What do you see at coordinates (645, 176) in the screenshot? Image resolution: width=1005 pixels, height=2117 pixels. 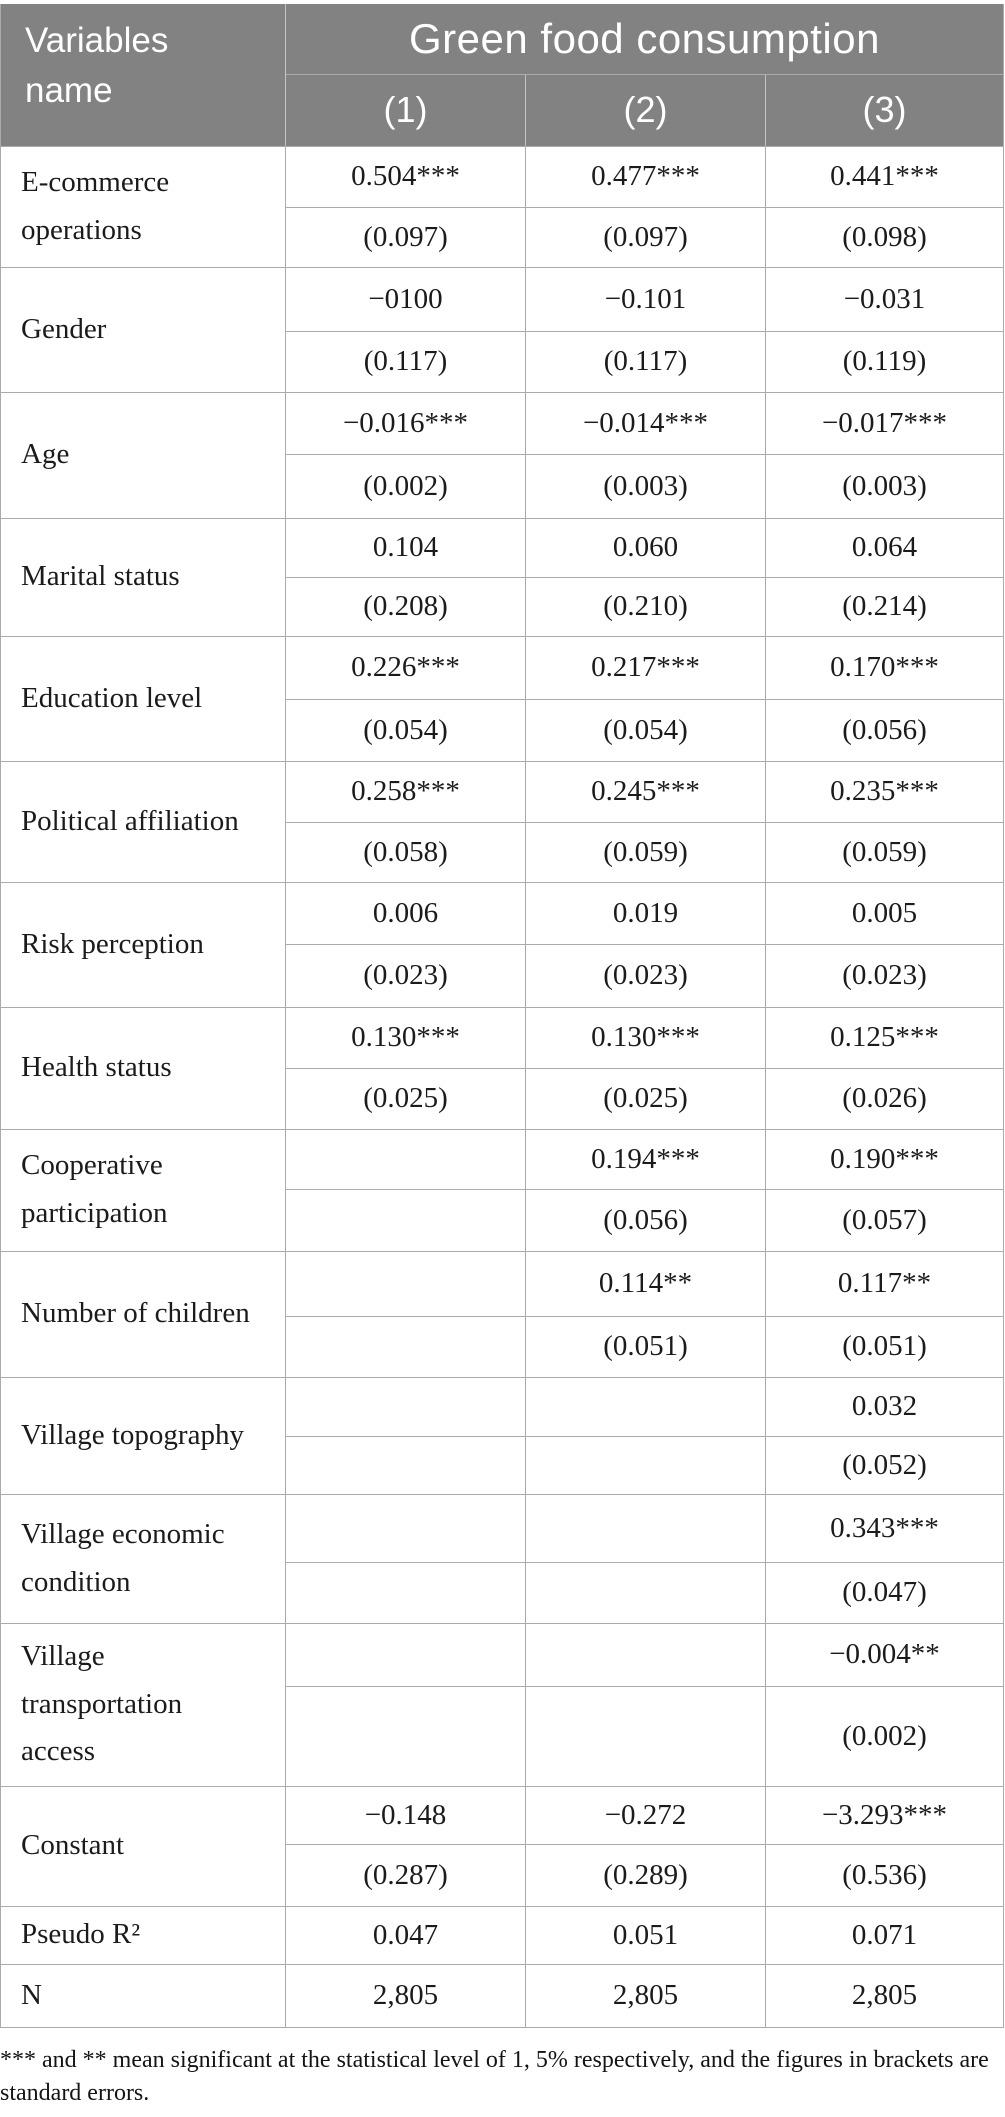 I see `coef-cell: 0.477***` at bounding box center [645, 176].